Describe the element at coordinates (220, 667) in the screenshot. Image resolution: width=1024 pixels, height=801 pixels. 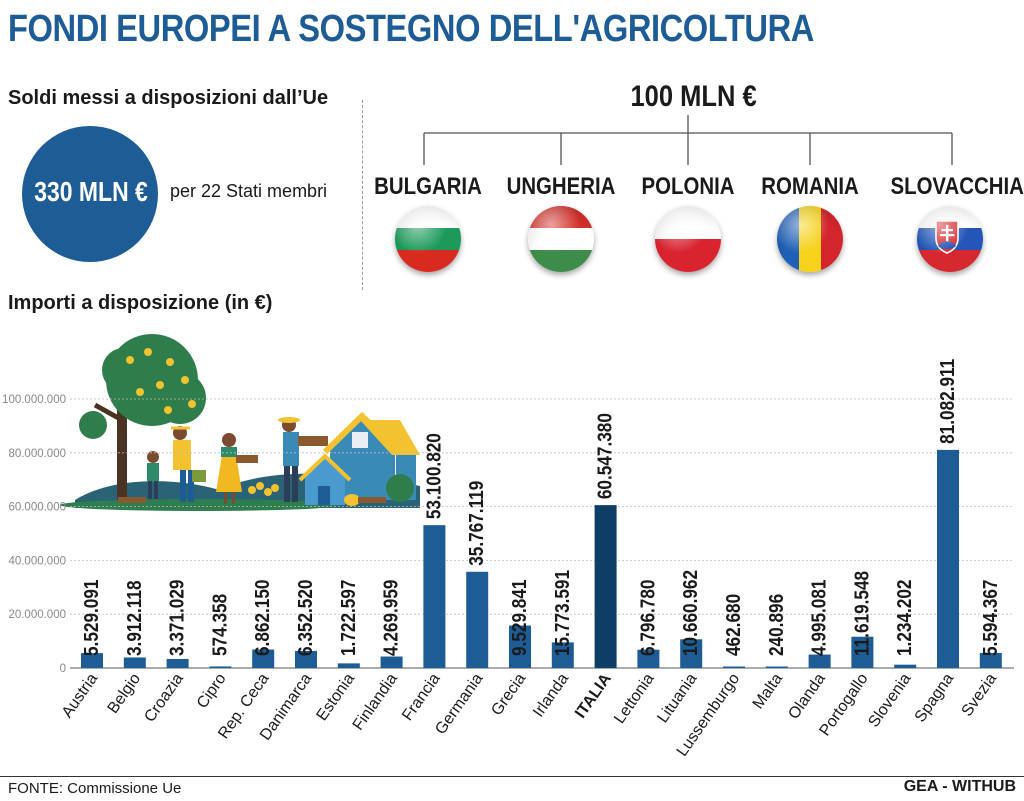
I see `bar-cipro` at that location.